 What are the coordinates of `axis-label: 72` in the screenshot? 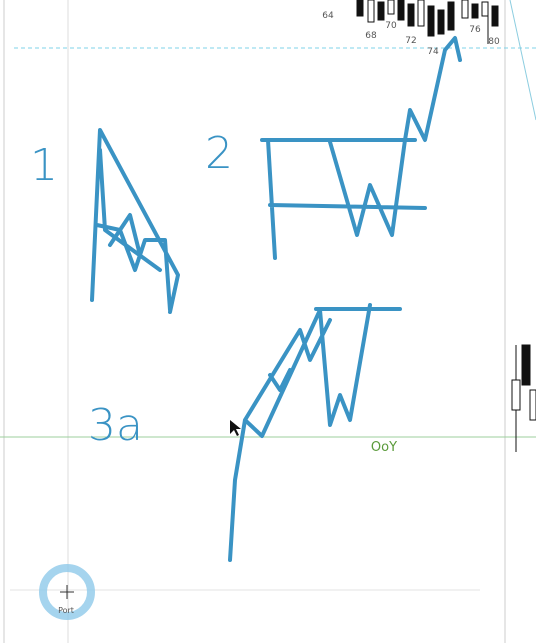 It's located at (410, 41).